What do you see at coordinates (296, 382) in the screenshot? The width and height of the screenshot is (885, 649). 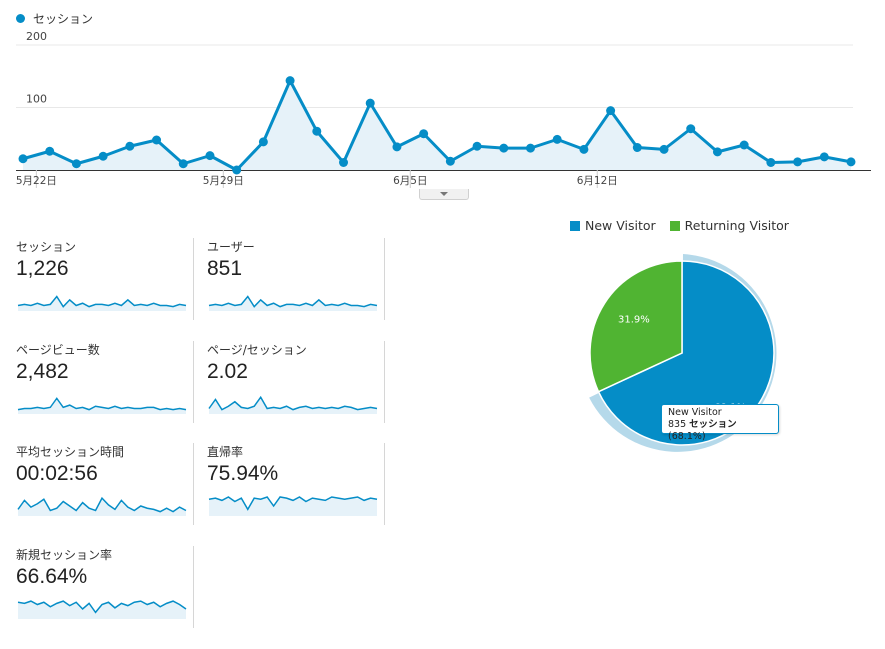 I see `metric-tile: ページ/セッション 2.02` at bounding box center [296, 382].